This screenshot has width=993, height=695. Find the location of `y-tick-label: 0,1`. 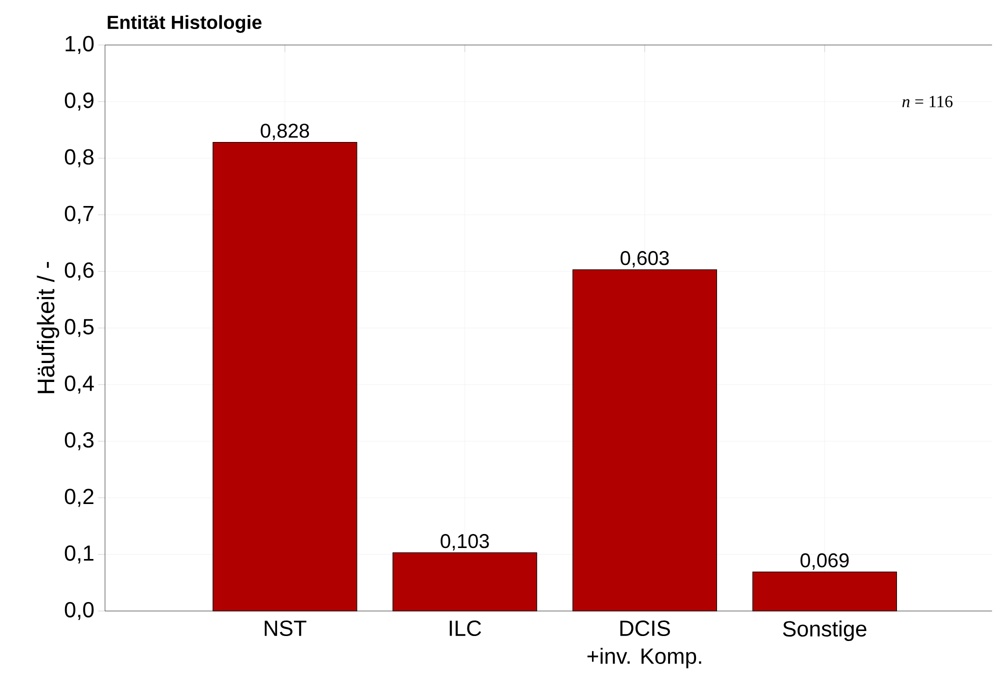

y-tick-label: 0,1 is located at coordinates (79, 554).